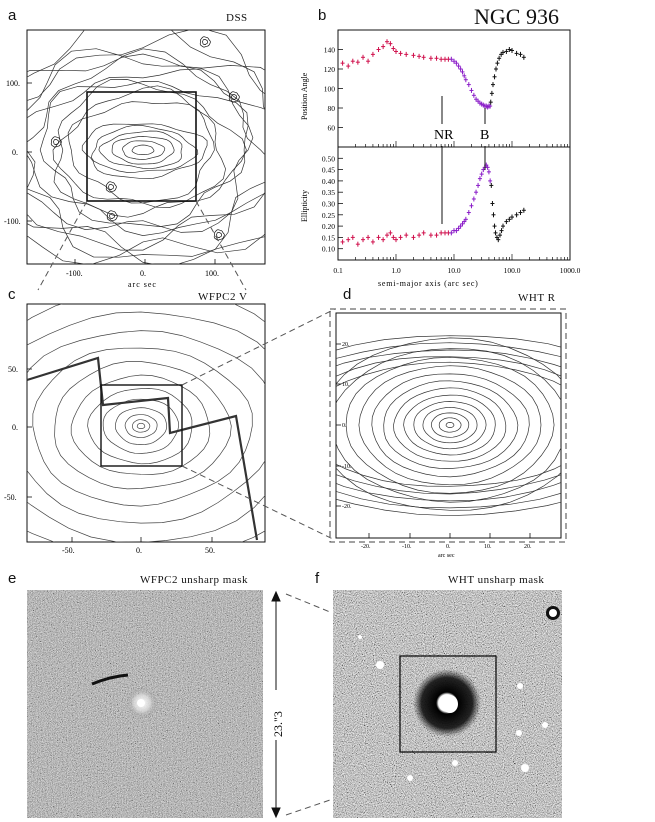 Image resolution: width=655 pixels, height=822 pixels. What do you see at coordinates (338, 270) in the screenshot?
I see `xtick-label: 0.1` at bounding box center [338, 270].